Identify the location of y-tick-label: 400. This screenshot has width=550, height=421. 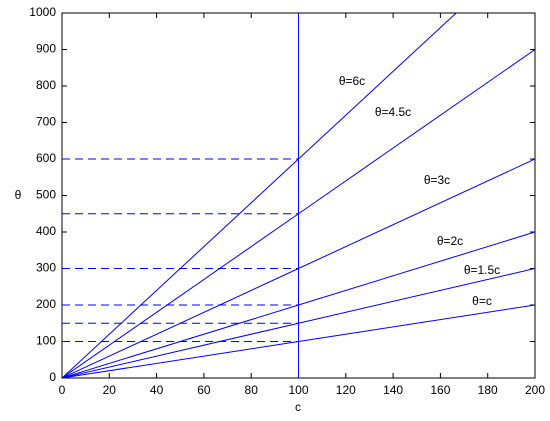
(46, 231).